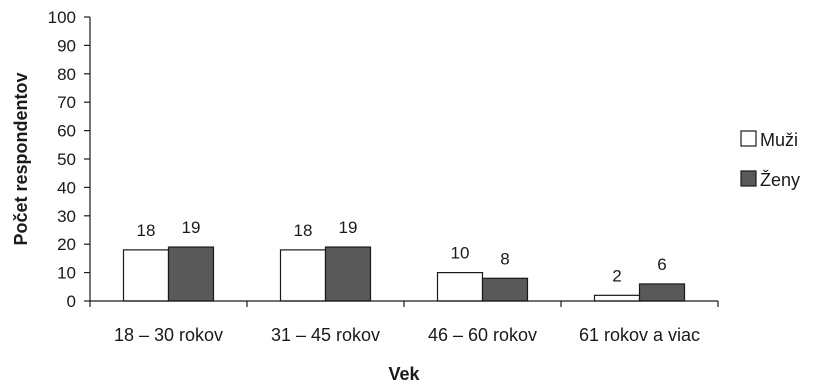 Image resolution: width=820 pixels, height=385 pixels. What do you see at coordinates (780, 180) in the screenshot?
I see `legend-label-zeny: Ženy` at bounding box center [780, 180].